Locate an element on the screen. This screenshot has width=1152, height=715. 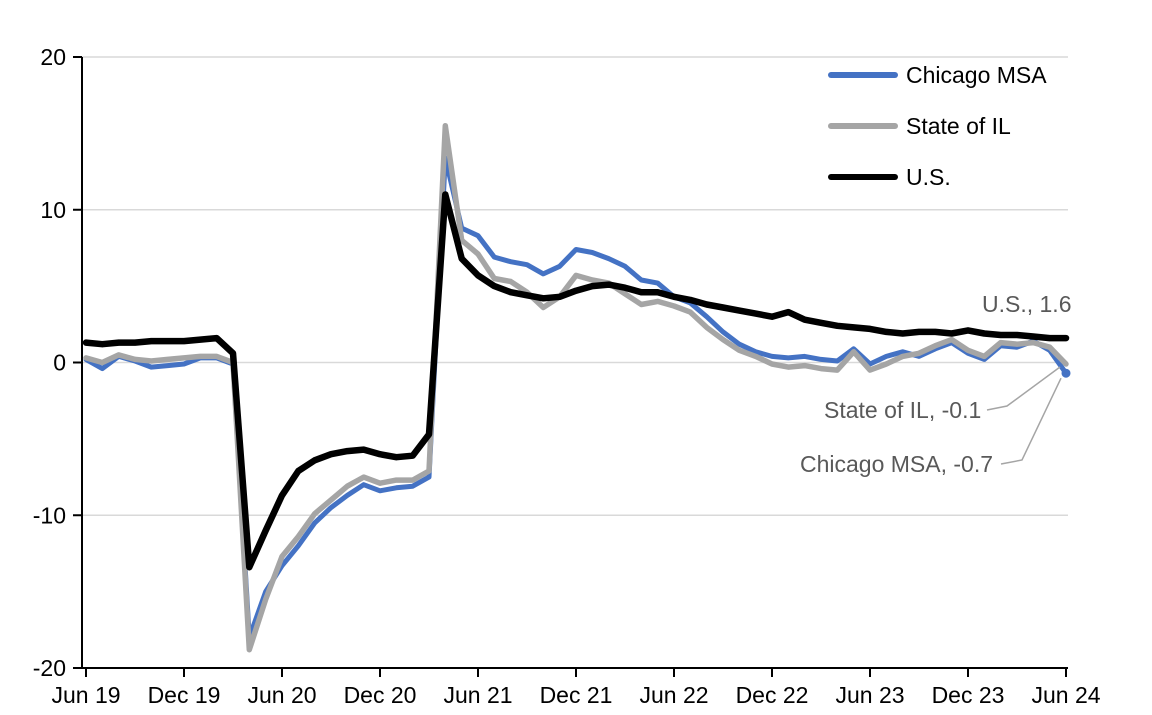
us-line-swatch is located at coordinates (863, 177).